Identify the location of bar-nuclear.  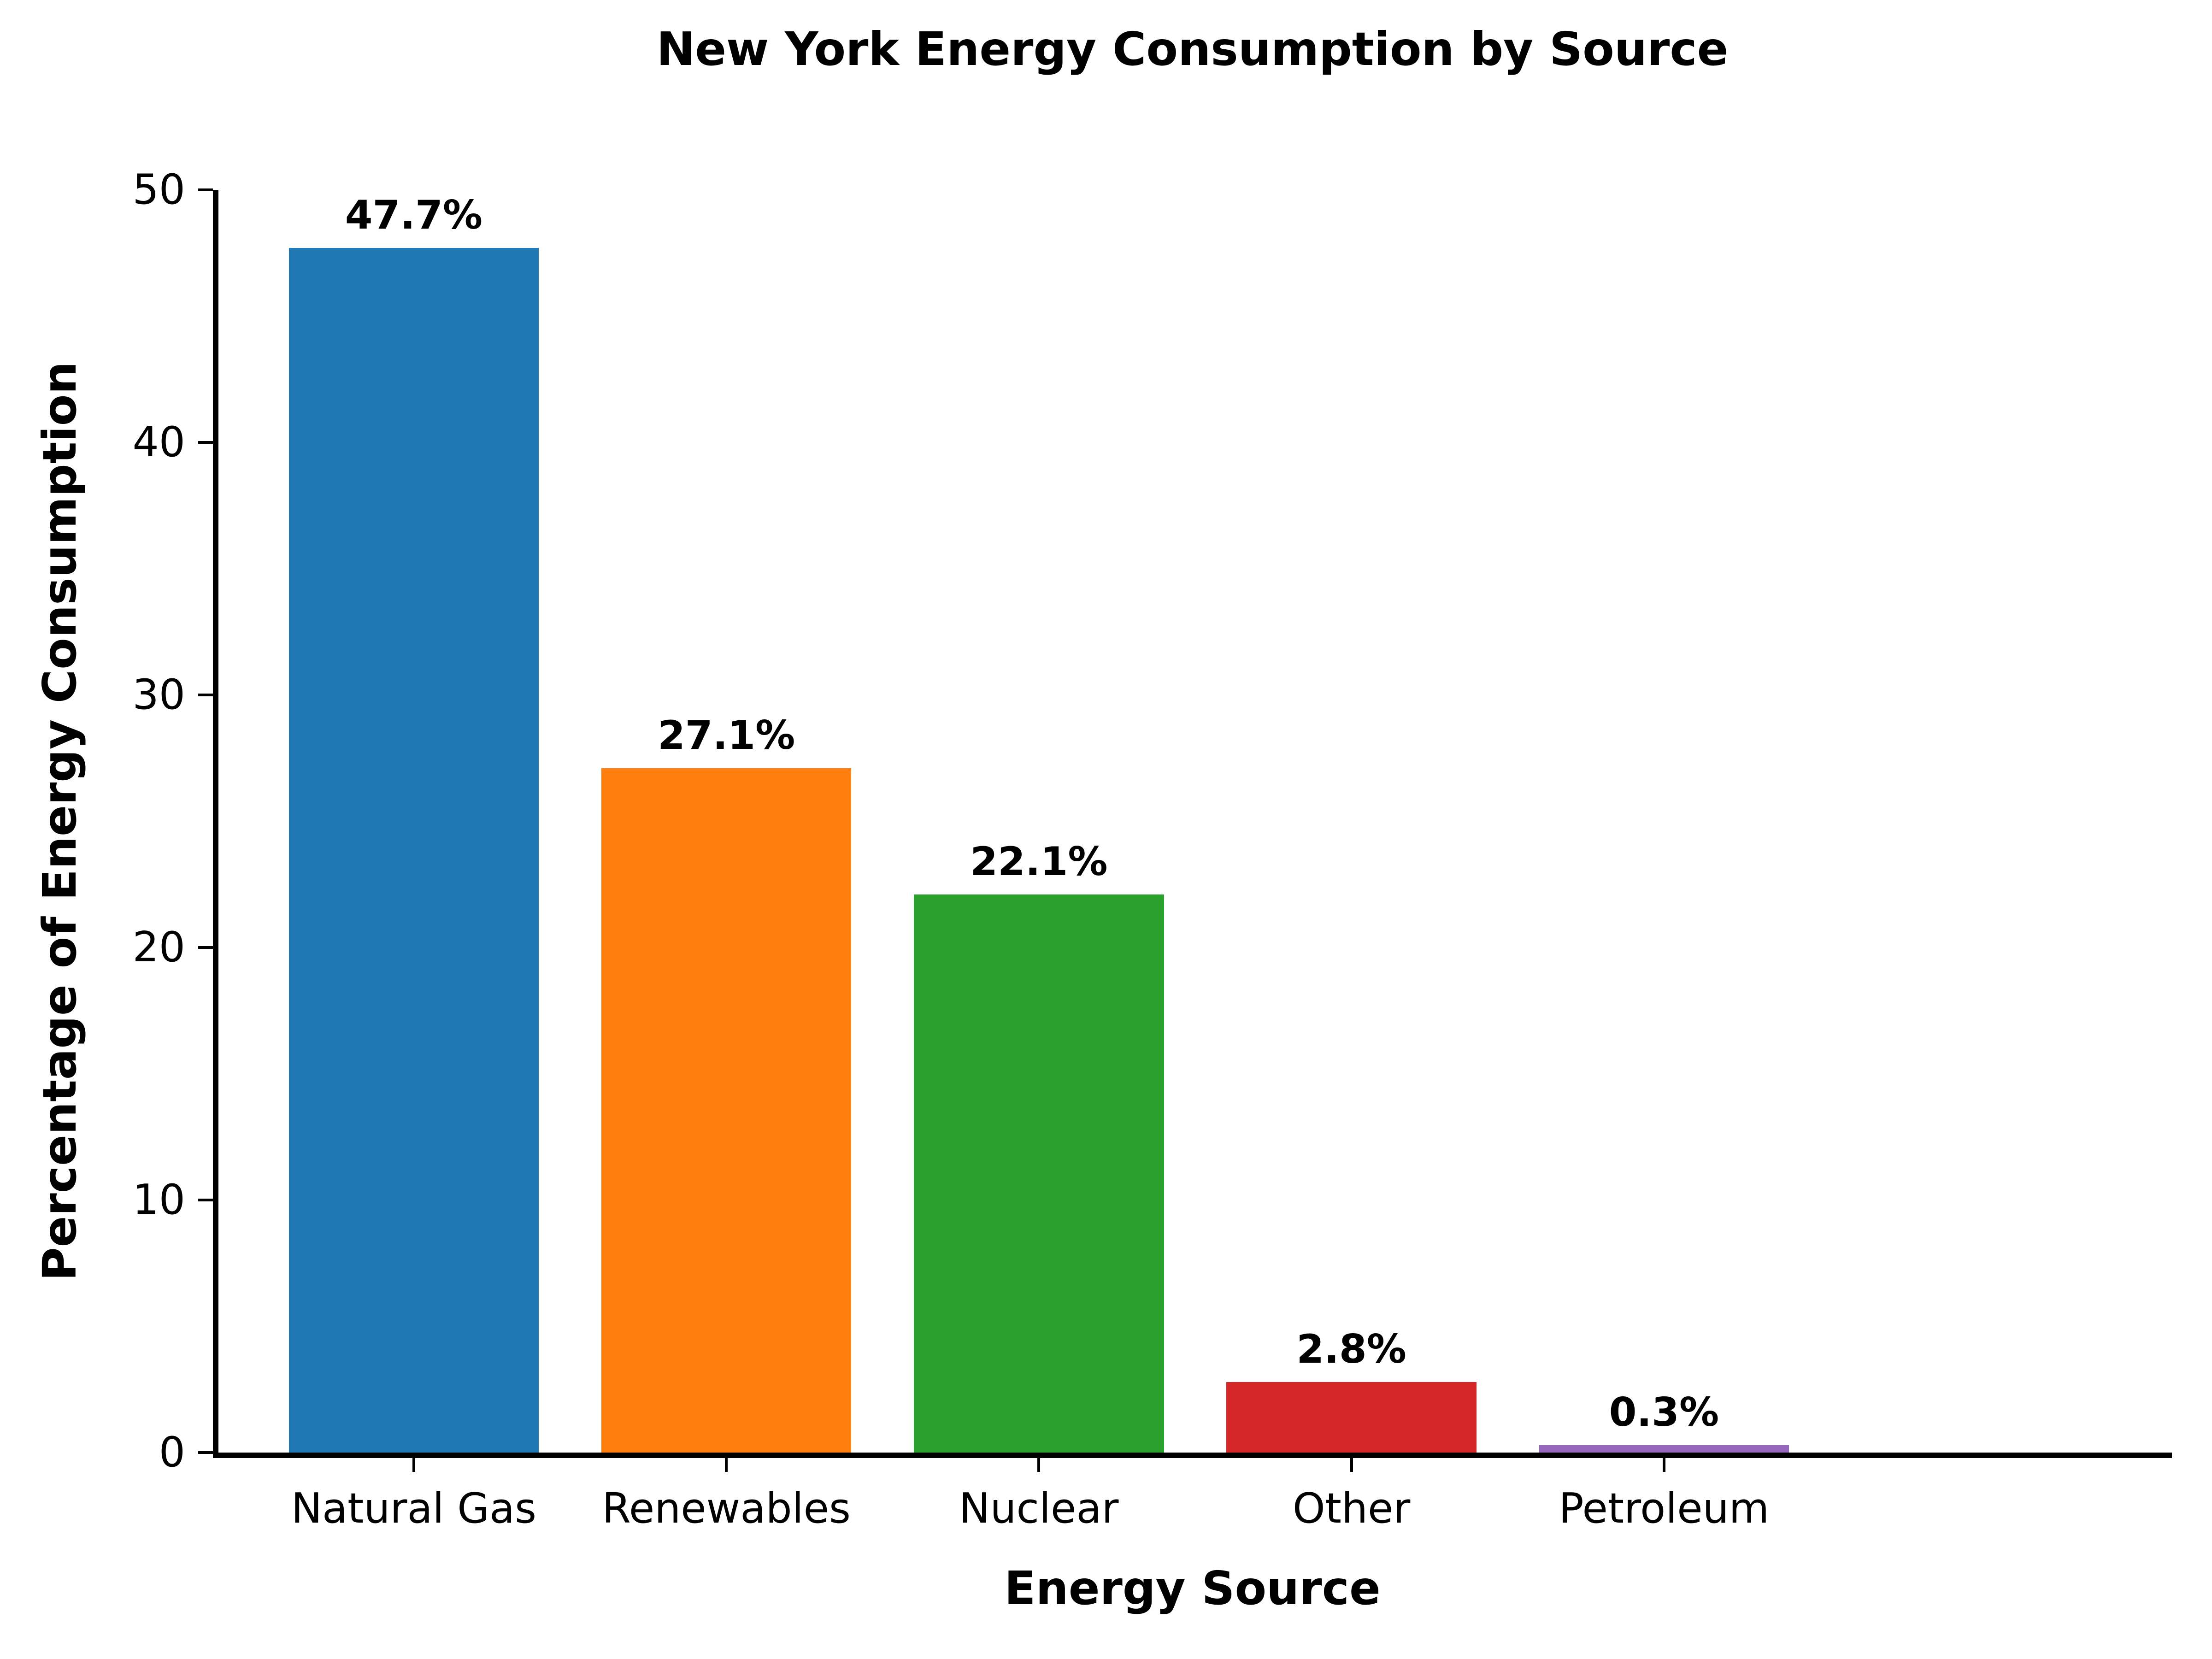
(1039, 1173).